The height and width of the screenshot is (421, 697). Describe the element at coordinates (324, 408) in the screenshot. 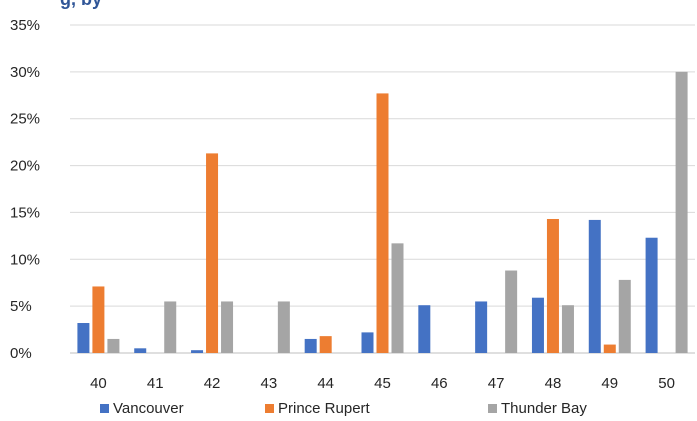

I see `legend-label-prince-rupert: Prince Rupert` at that location.